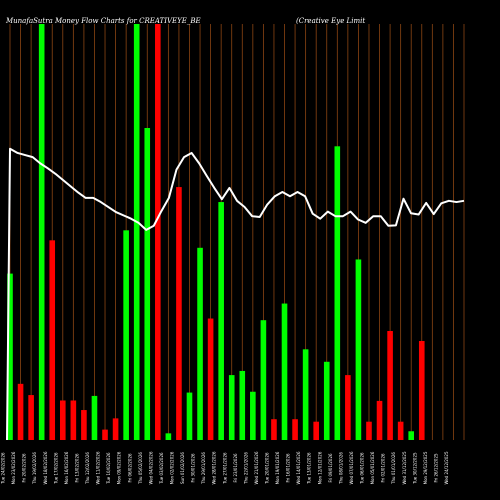 The width and height of the screenshot is (500, 500). Describe the element at coordinates (193, 468) in the screenshot. I see `x-tick-label: Fri 30/01/2026` at that location.